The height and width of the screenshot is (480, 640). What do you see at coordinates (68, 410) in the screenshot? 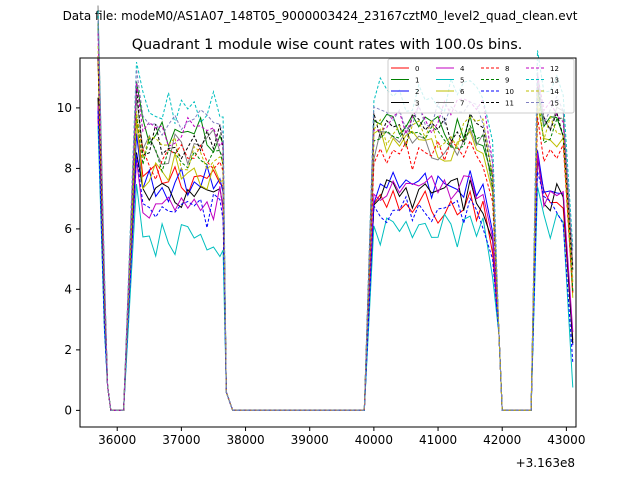
I see `y-tick-label: 0` at bounding box center [68, 410].